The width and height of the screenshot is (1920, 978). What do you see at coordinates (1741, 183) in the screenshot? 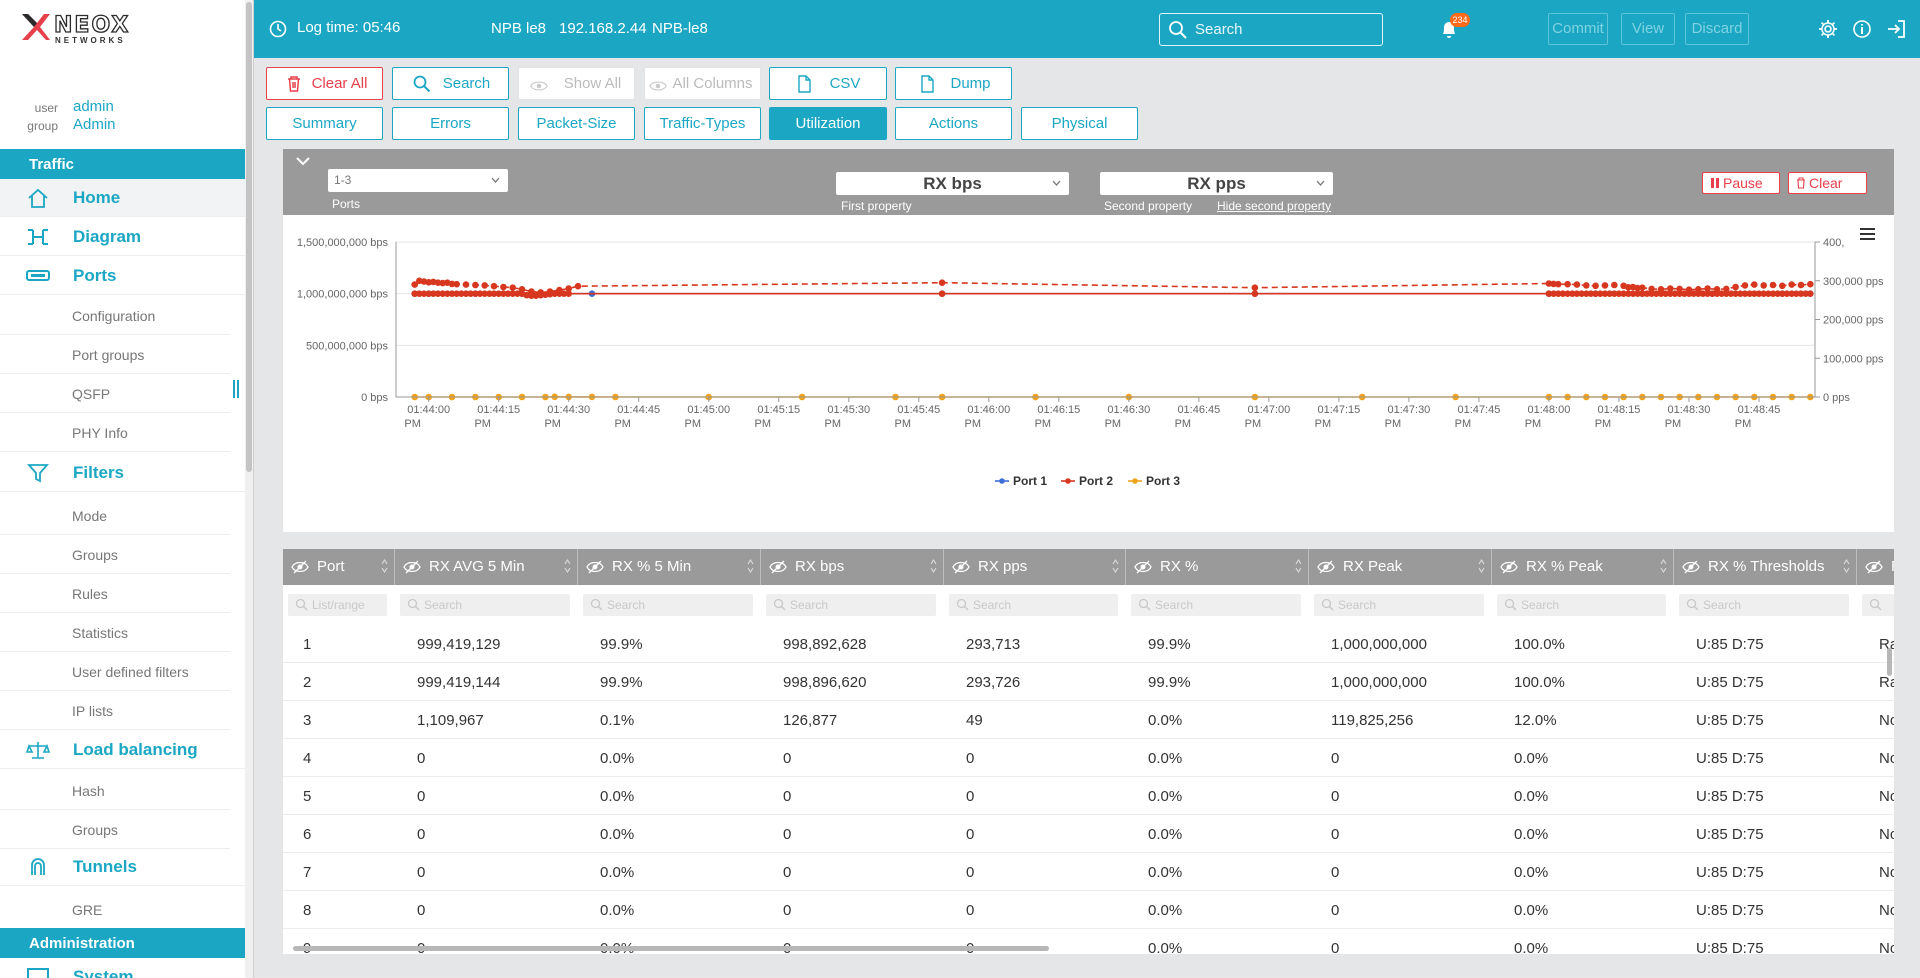
I see `pause-button: Pause` at bounding box center [1741, 183].